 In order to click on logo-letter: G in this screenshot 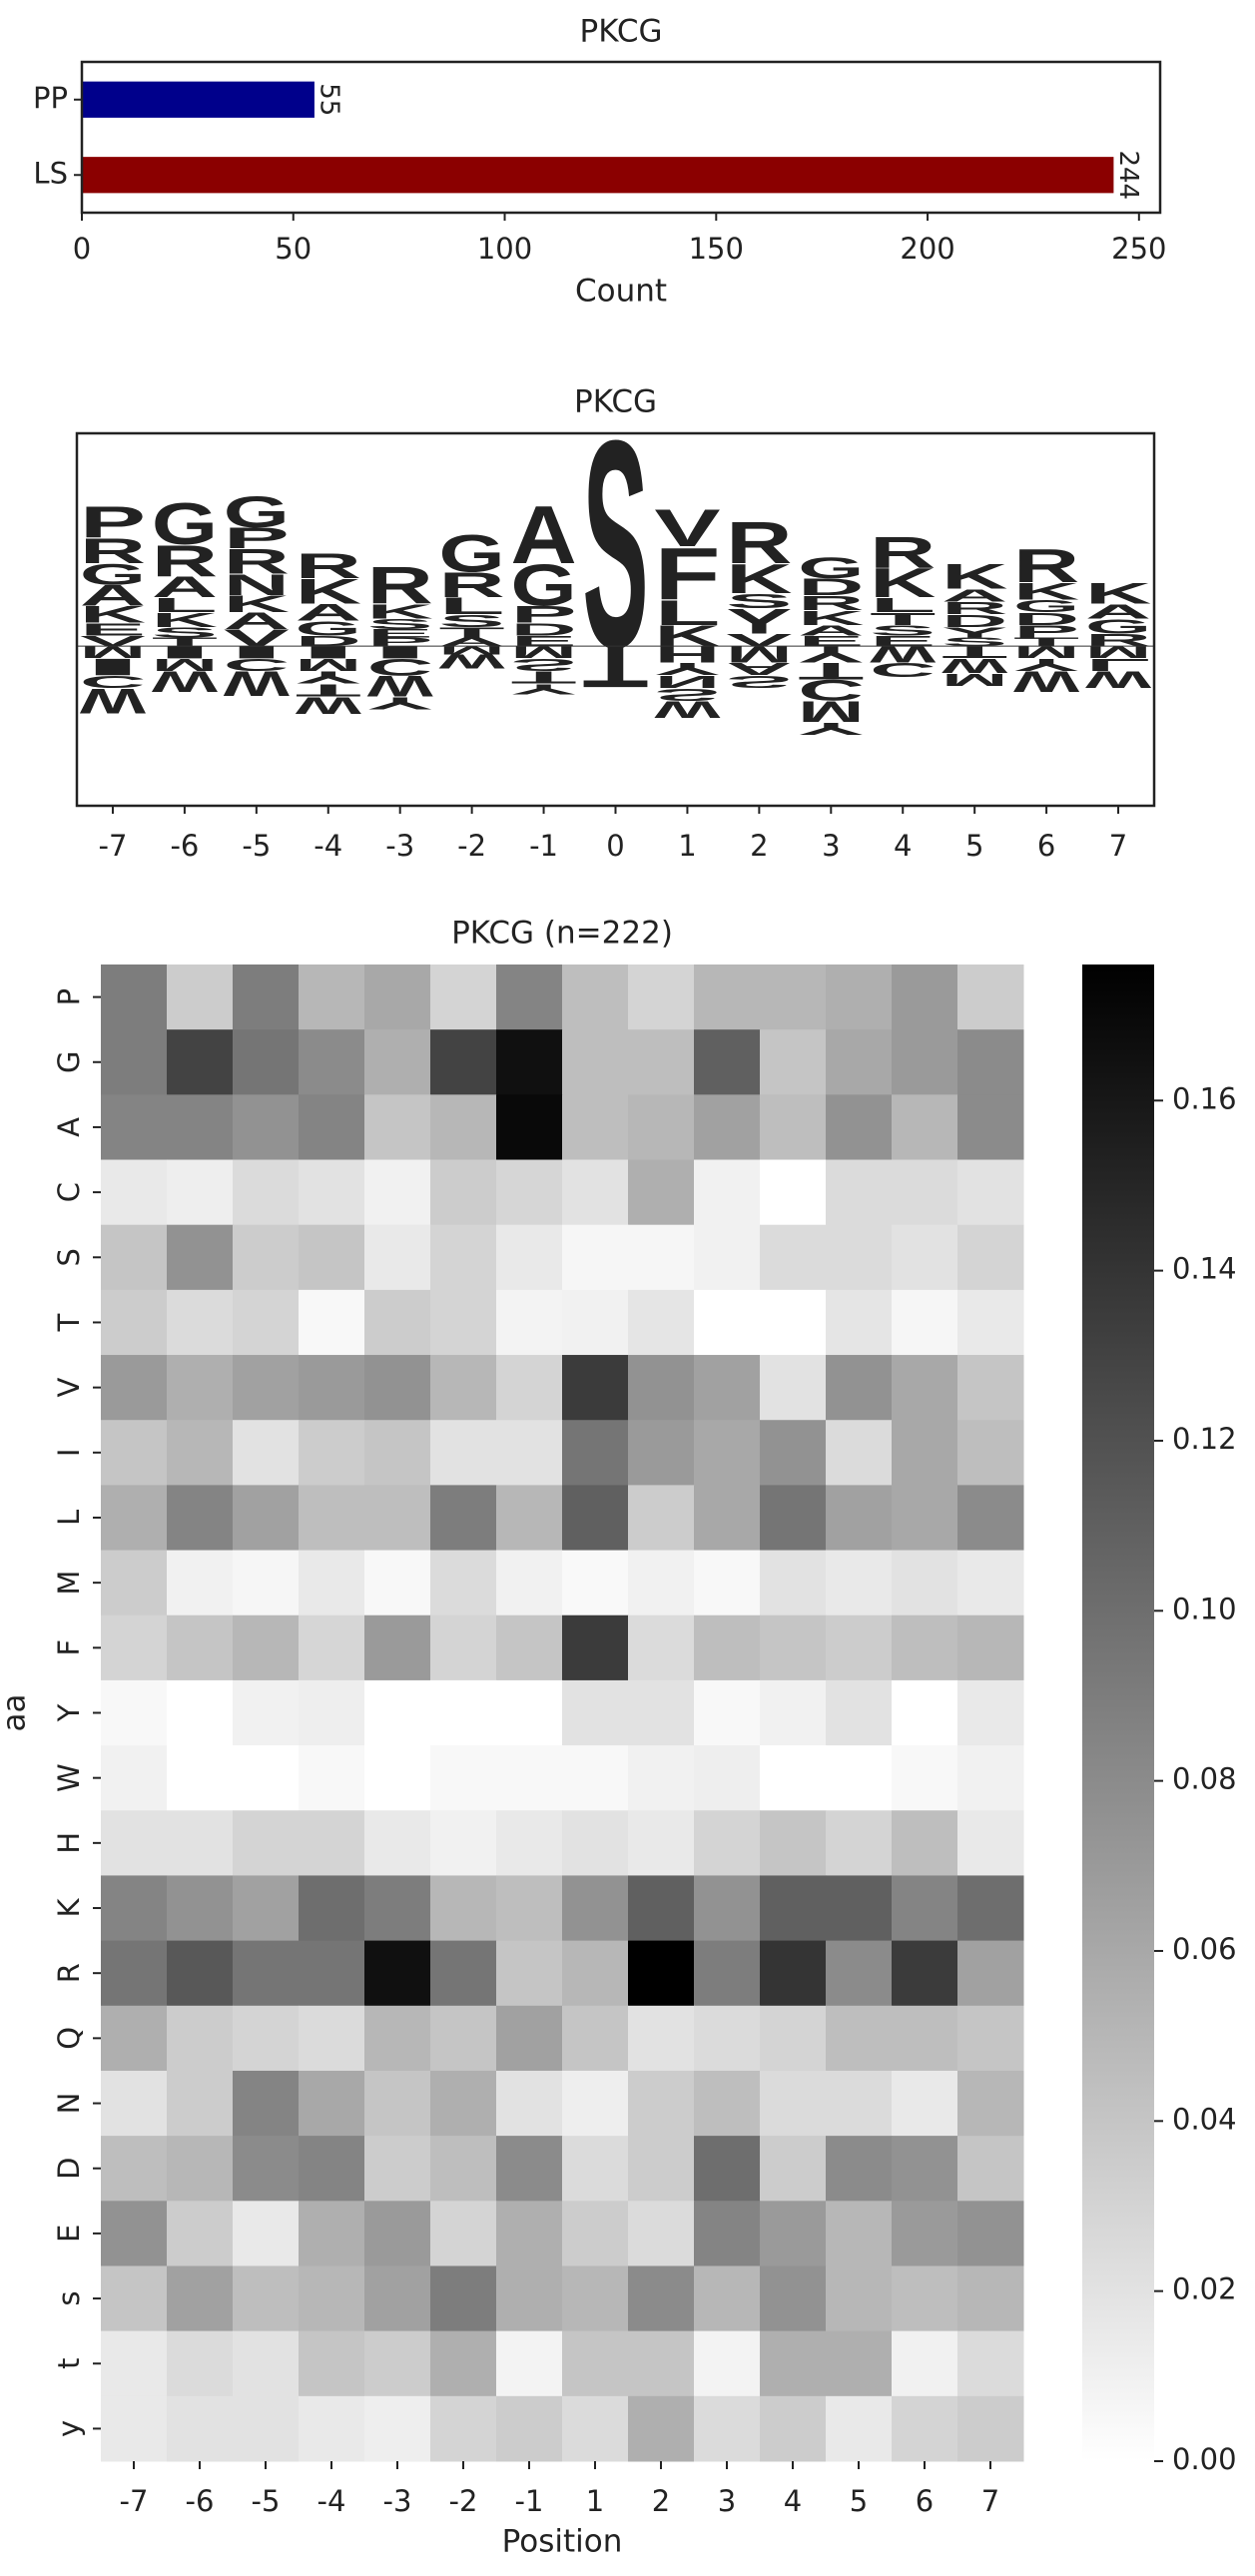, I will do `click(113, 574)`.